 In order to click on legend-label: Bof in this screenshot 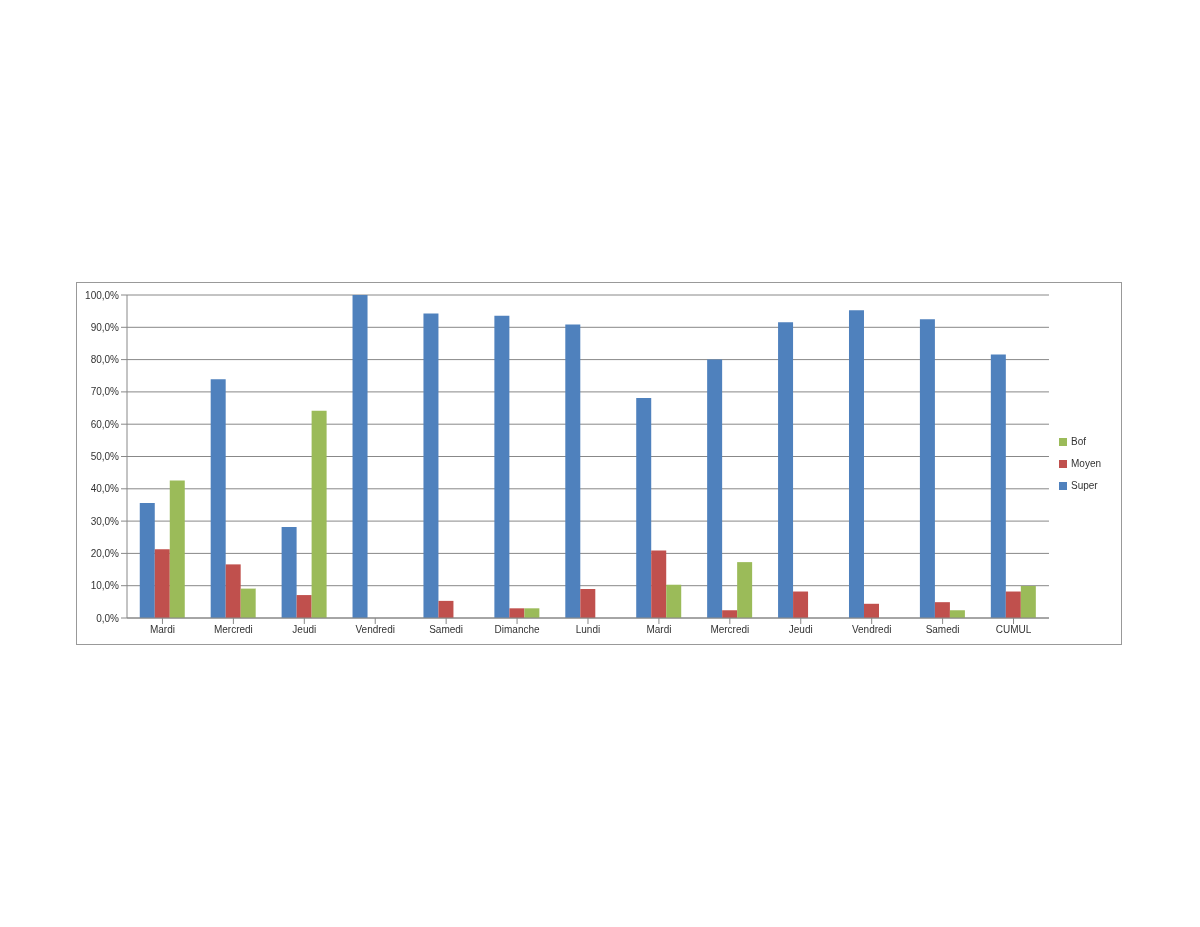, I will do `click(1078, 441)`.